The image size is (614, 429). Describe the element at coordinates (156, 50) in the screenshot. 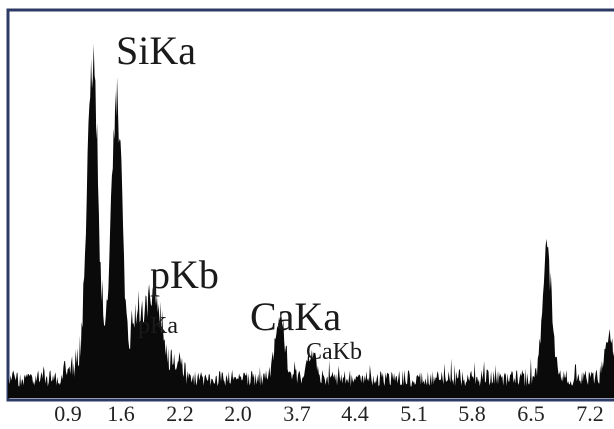

I see `peak-label-sika: SiKa` at that location.